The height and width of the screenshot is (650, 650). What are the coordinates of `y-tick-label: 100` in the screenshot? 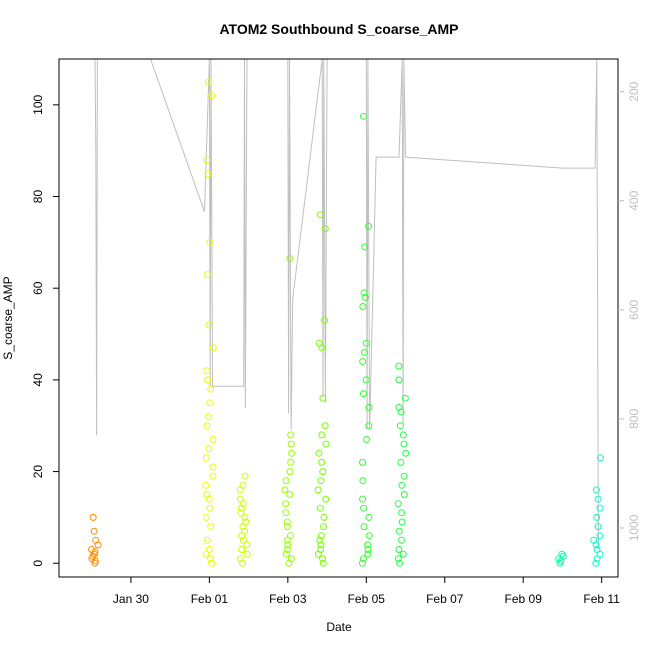 It's located at (38, 105).